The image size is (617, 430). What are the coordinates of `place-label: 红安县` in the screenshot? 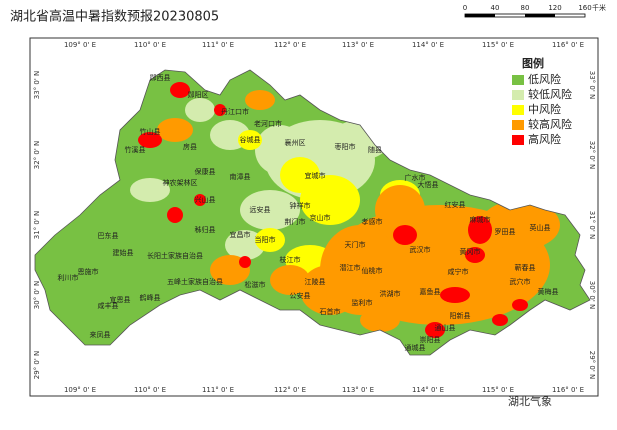 It's located at (455, 204).